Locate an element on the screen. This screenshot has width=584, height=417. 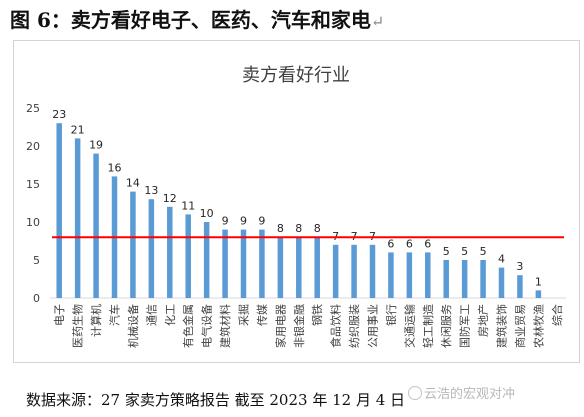
x-tick-label: 银行 is located at coordinates (391, 315).